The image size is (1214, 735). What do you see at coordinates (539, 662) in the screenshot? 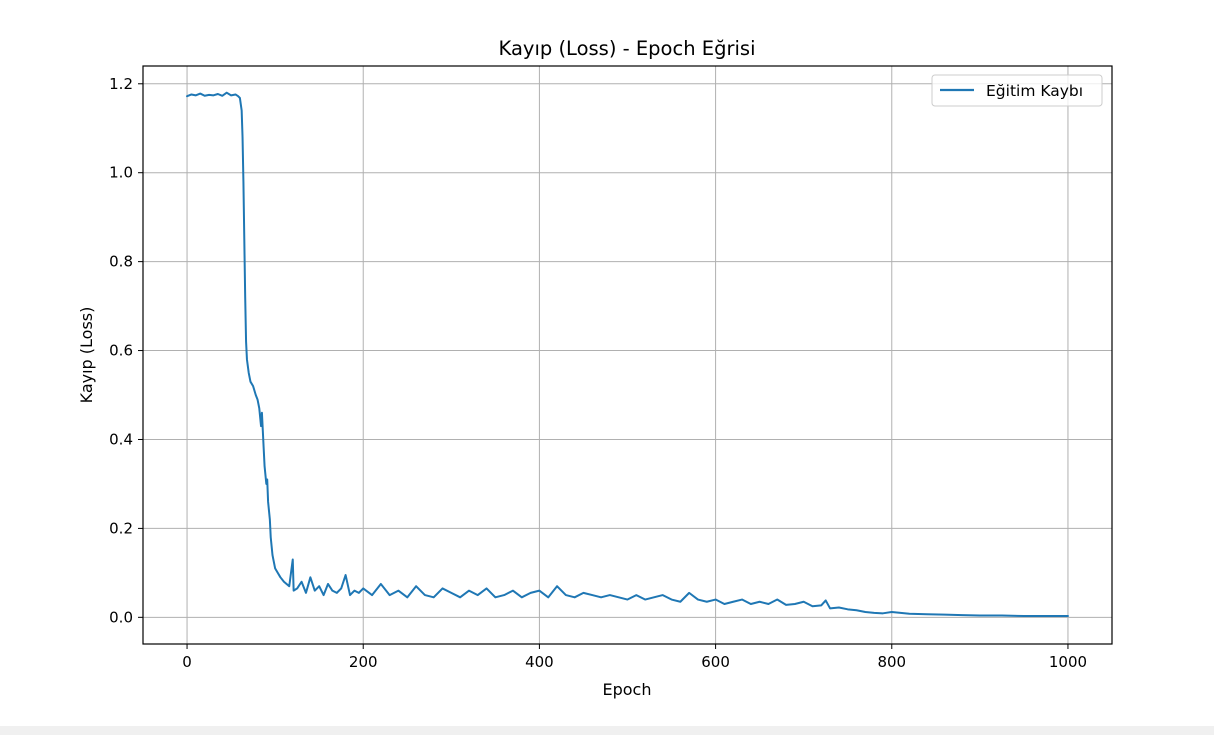
I see `x-tick-label: 400` at bounding box center [539, 662].